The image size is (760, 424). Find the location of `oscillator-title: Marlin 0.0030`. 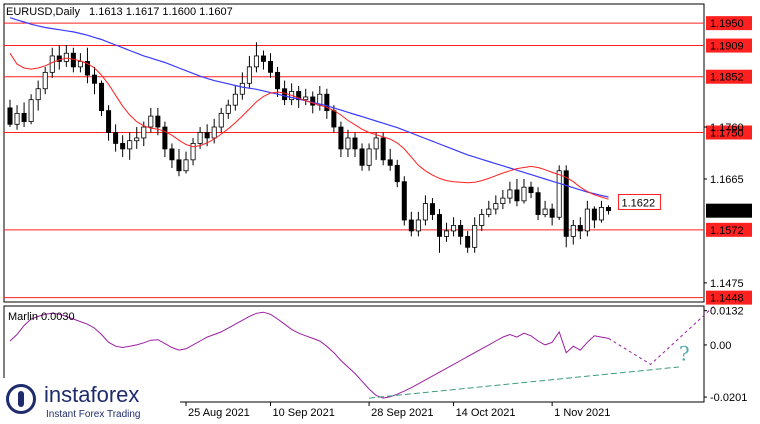

oscillator-title: Marlin 0.0030 is located at coordinates (41, 317).